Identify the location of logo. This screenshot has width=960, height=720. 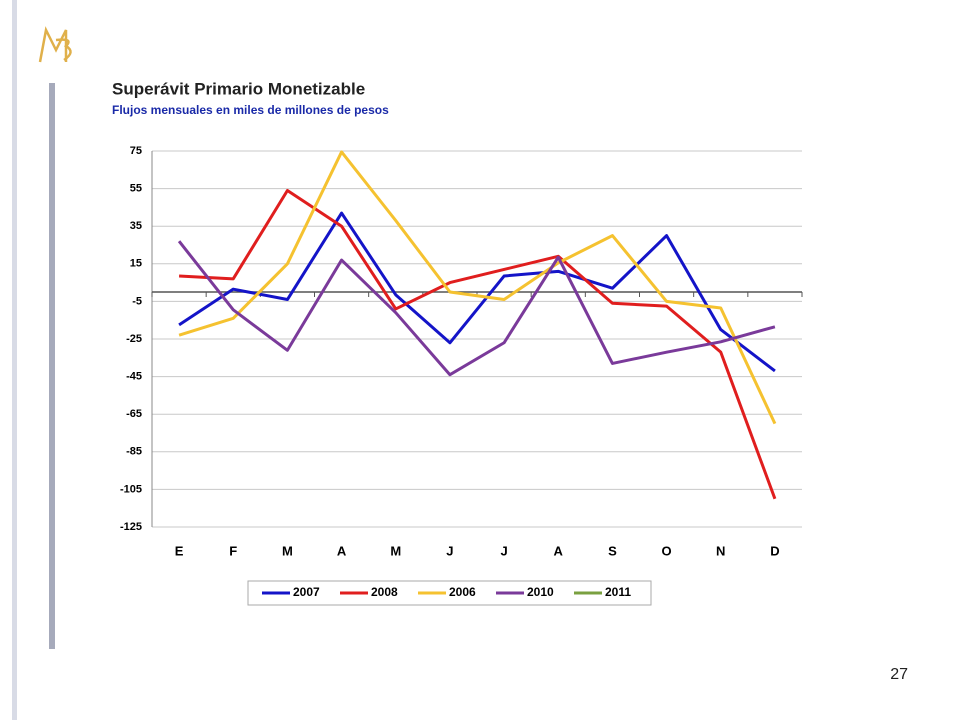
(55, 44).